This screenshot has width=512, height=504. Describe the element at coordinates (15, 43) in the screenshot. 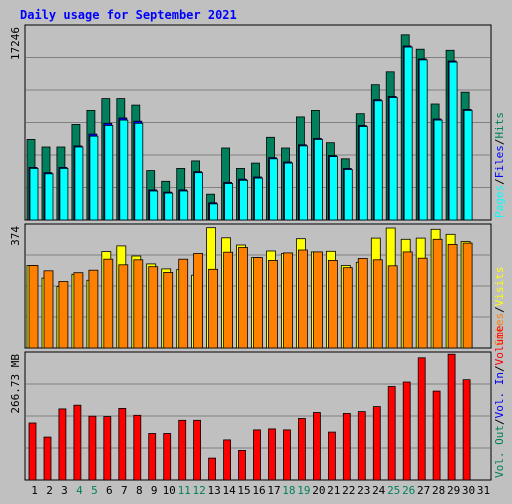

I see `y-max-label: 17246` at that location.